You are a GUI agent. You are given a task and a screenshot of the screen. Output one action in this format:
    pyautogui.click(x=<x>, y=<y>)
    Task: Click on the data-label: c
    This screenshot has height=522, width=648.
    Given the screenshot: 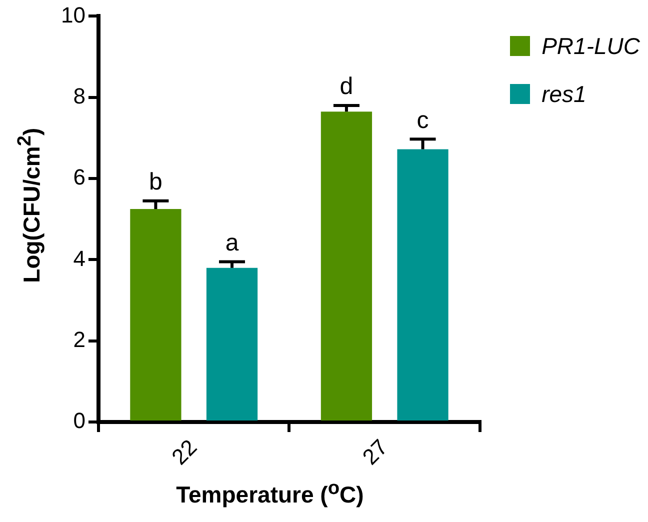 What is the action you would take?
    pyautogui.click(x=422, y=120)
    